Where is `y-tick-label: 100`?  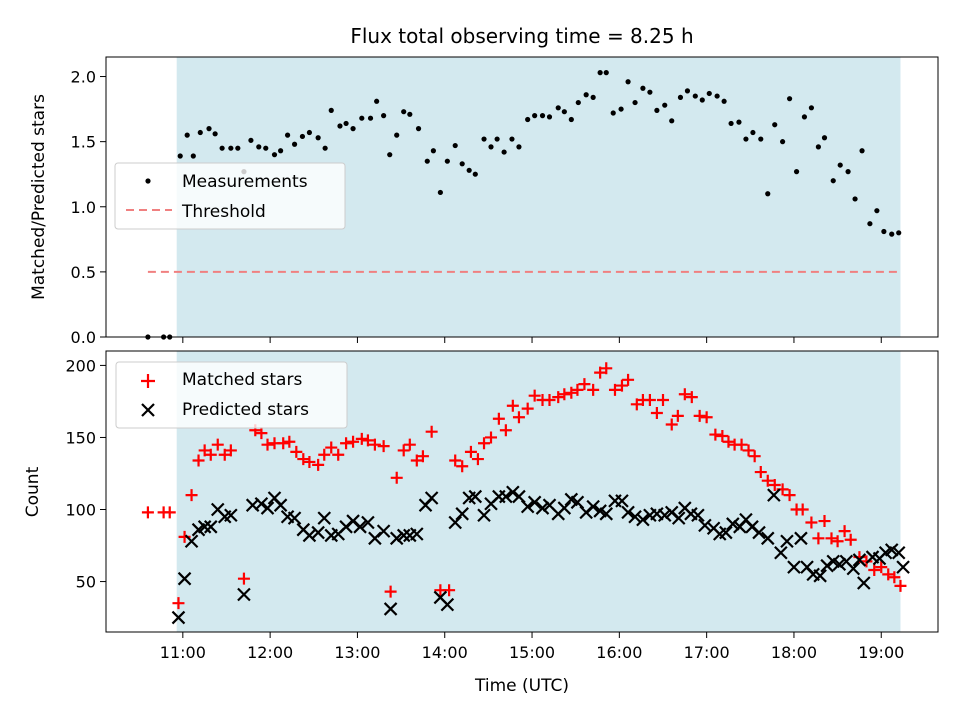 y-tick-label: 100 is located at coordinates (80, 510).